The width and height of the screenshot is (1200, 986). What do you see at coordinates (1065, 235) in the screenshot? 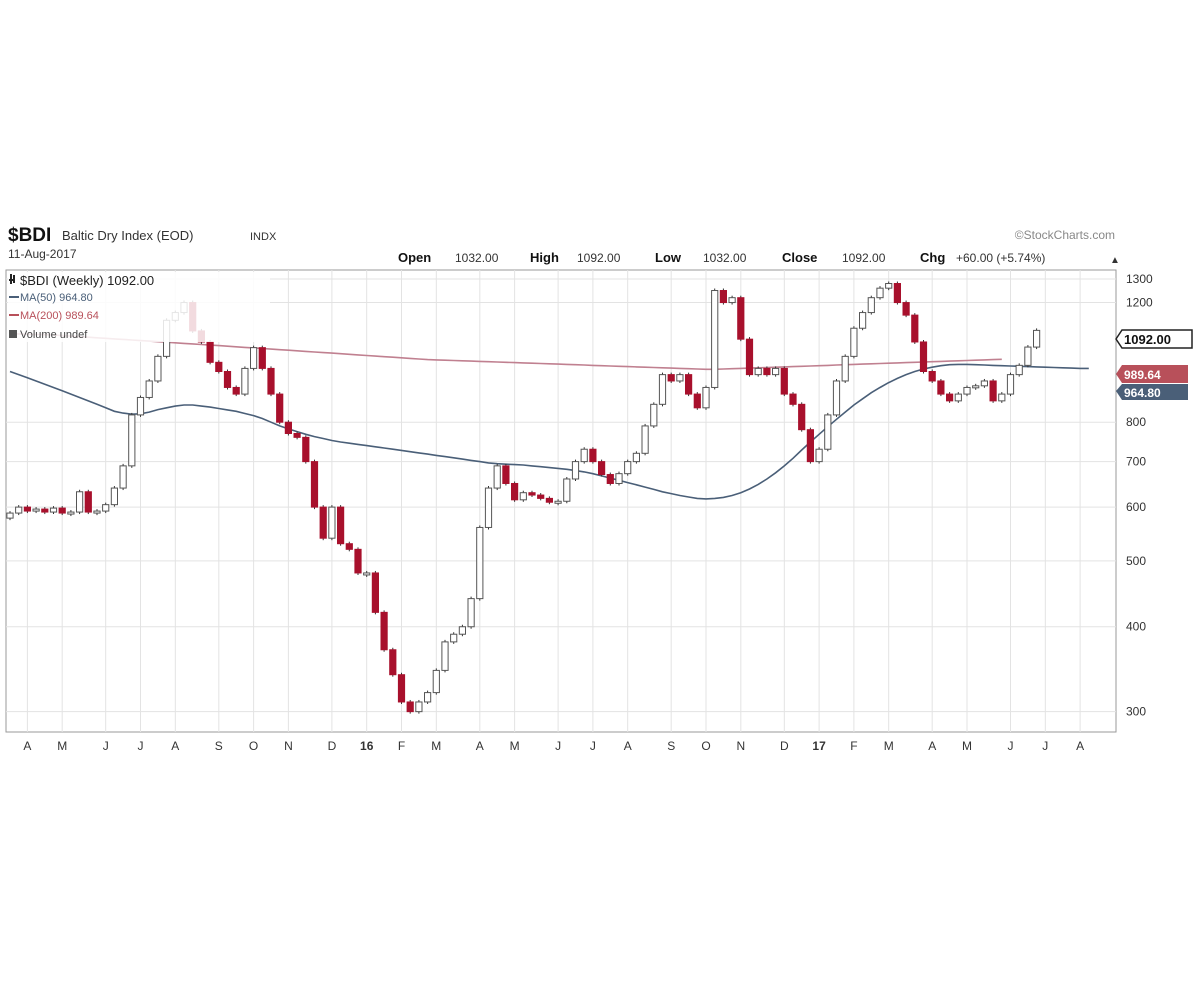
I see `source-watermark: ©StockCharts.com` at bounding box center [1065, 235].